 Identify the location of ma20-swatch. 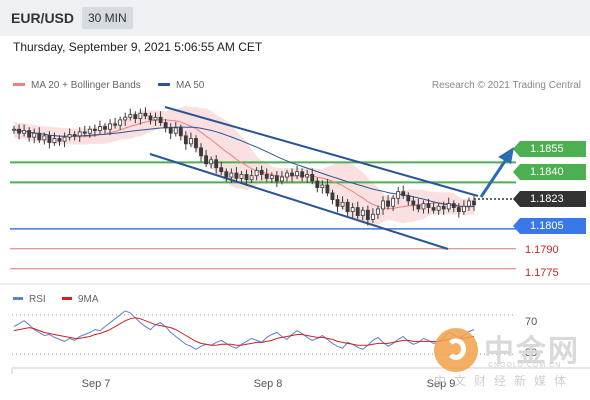
(19, 84).